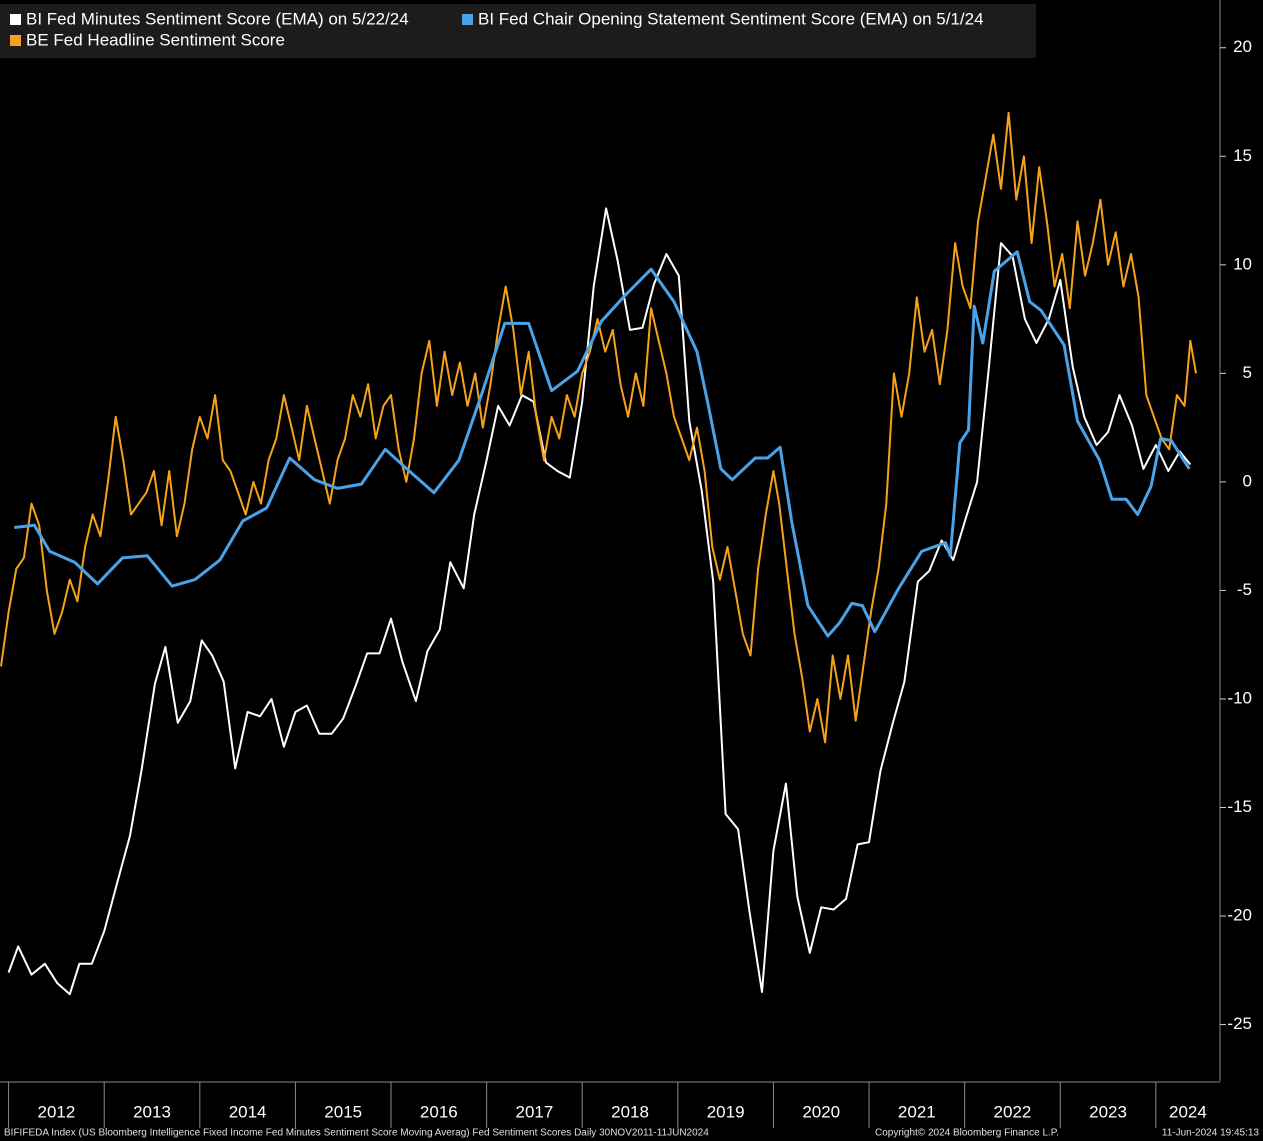 The image size is (1263, 1141). Describe the element at coordinates (1239, 697) in the screenshot. I see `y-tick-label: -10` at that location.